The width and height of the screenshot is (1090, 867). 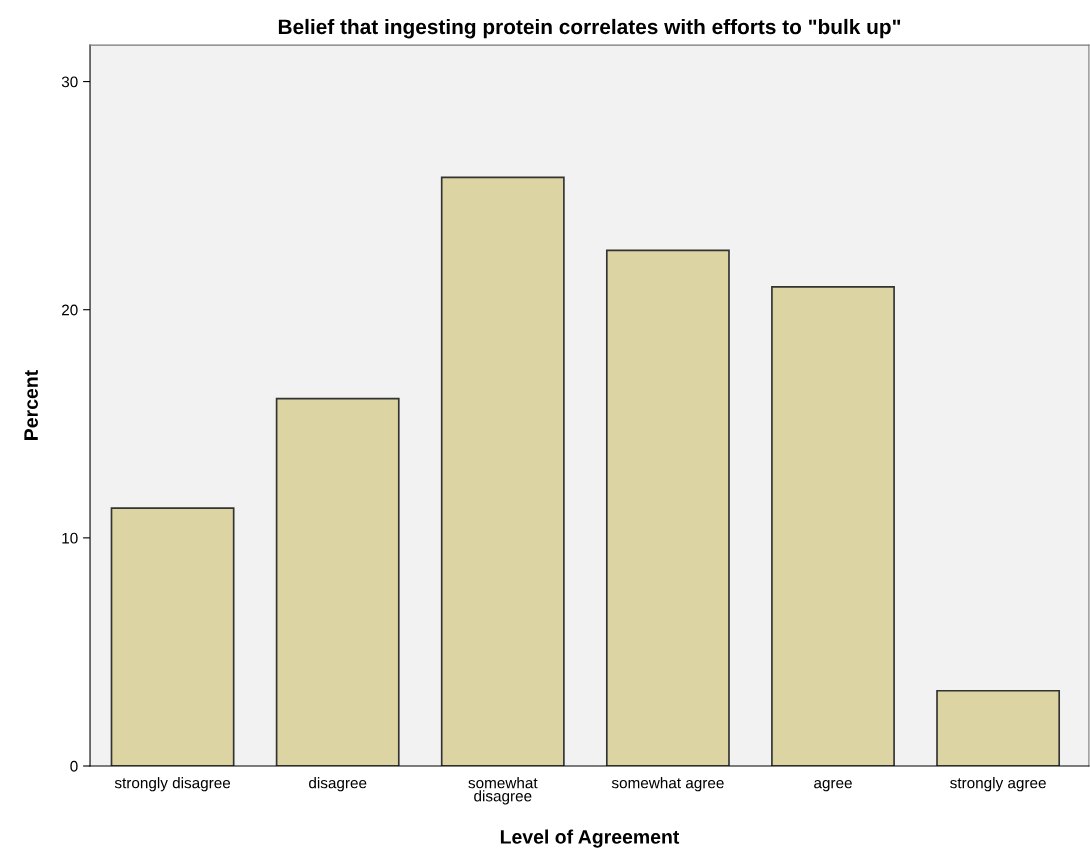 I want to click on x-tick-label: strongly agree, so click(x=998, y=784).